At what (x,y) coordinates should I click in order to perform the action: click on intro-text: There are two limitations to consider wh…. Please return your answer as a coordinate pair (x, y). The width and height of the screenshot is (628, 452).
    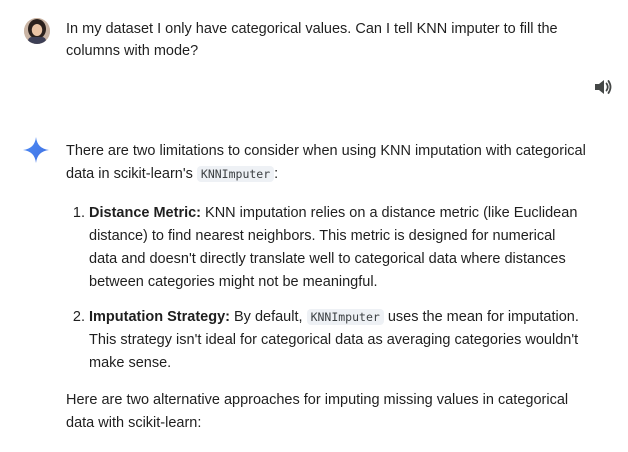
    Looking at the image, I should click on (326, 162).